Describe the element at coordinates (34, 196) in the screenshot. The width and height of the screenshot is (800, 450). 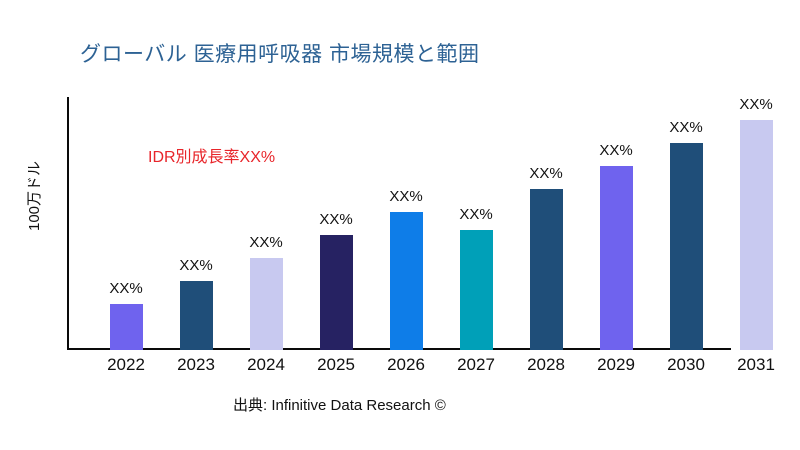
I see `y-axis-label: 100万ドル` at that location.